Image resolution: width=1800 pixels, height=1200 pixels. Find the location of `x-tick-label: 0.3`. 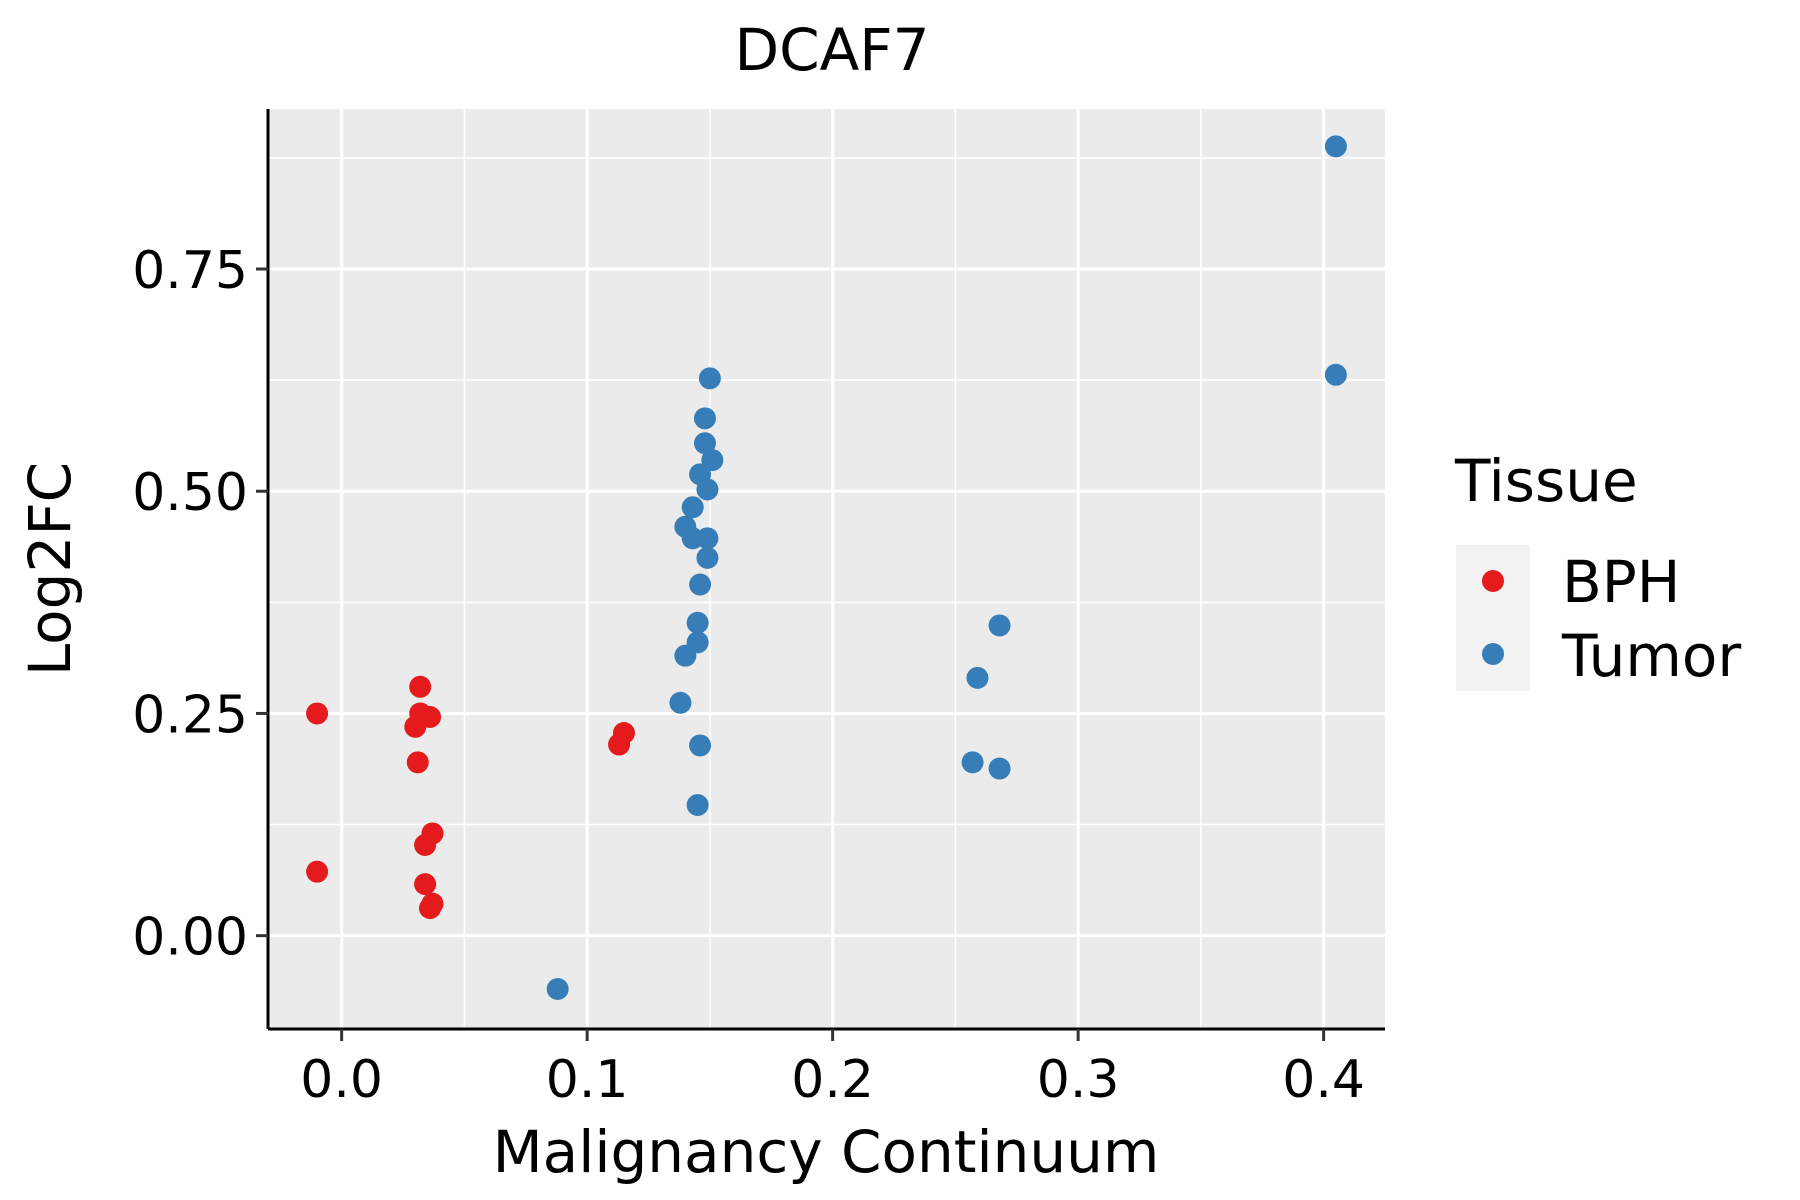

x-tick-label: 0.3 is located at coordinates (1078, 1080).